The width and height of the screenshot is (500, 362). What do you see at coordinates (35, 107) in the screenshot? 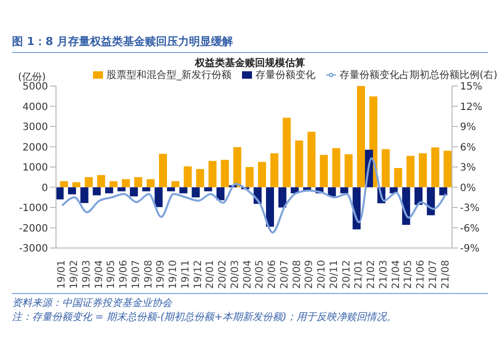
I see `y-tick-label: 4000` at bounding box center [35, 107].